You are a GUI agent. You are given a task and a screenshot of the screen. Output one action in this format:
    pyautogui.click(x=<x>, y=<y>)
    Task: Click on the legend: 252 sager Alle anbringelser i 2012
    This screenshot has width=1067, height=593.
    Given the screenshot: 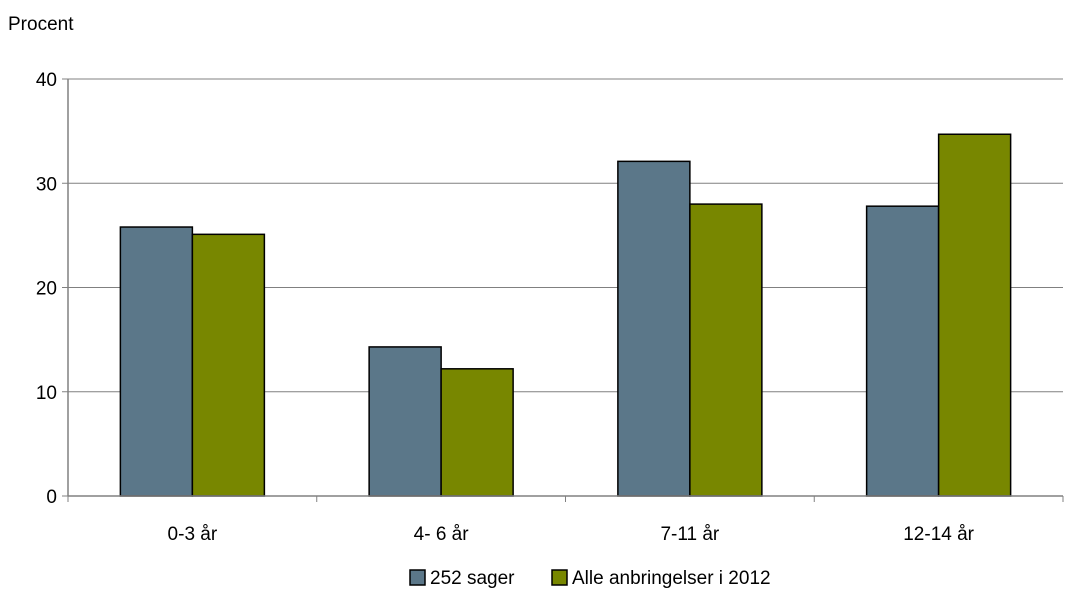 What is the action you would take?
    pyautogui.click(x=590, y=578)
    